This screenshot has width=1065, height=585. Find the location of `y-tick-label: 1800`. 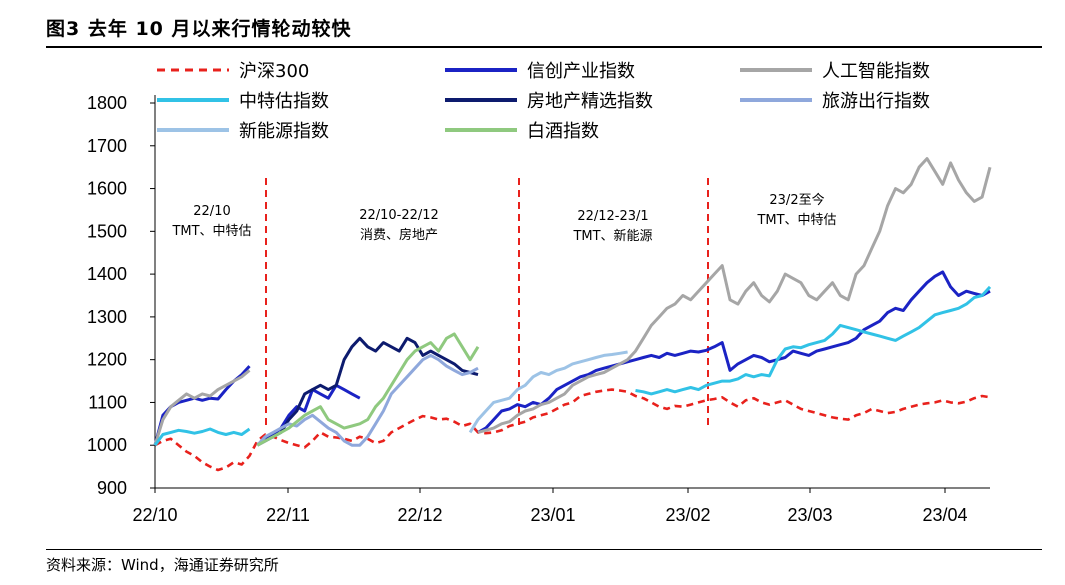

y-tick-label: 1800 is located at coordinates (107, 103).